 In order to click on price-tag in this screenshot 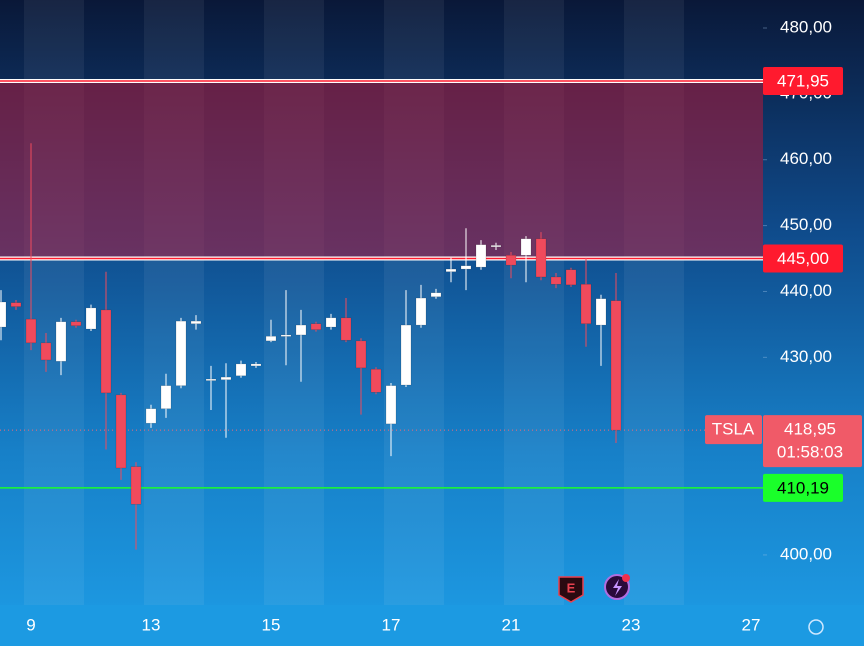, I will do `click(812, 441)`.